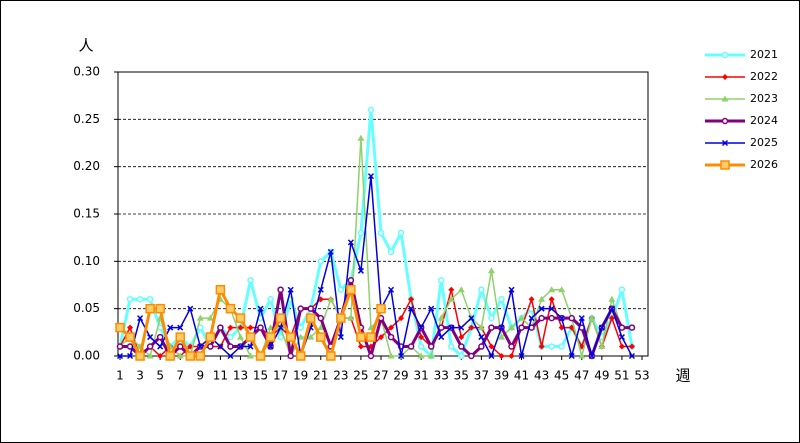  What do you see at coordinates (541, 376) in the screenshot?
I see `x-tick-label: 43` at bounding box center [541, 376].